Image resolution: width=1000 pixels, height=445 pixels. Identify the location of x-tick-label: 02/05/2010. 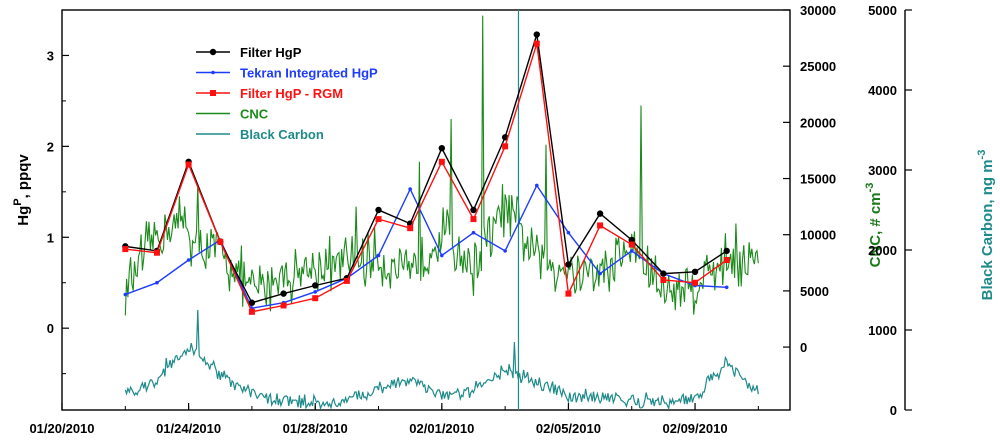
(568, 428).